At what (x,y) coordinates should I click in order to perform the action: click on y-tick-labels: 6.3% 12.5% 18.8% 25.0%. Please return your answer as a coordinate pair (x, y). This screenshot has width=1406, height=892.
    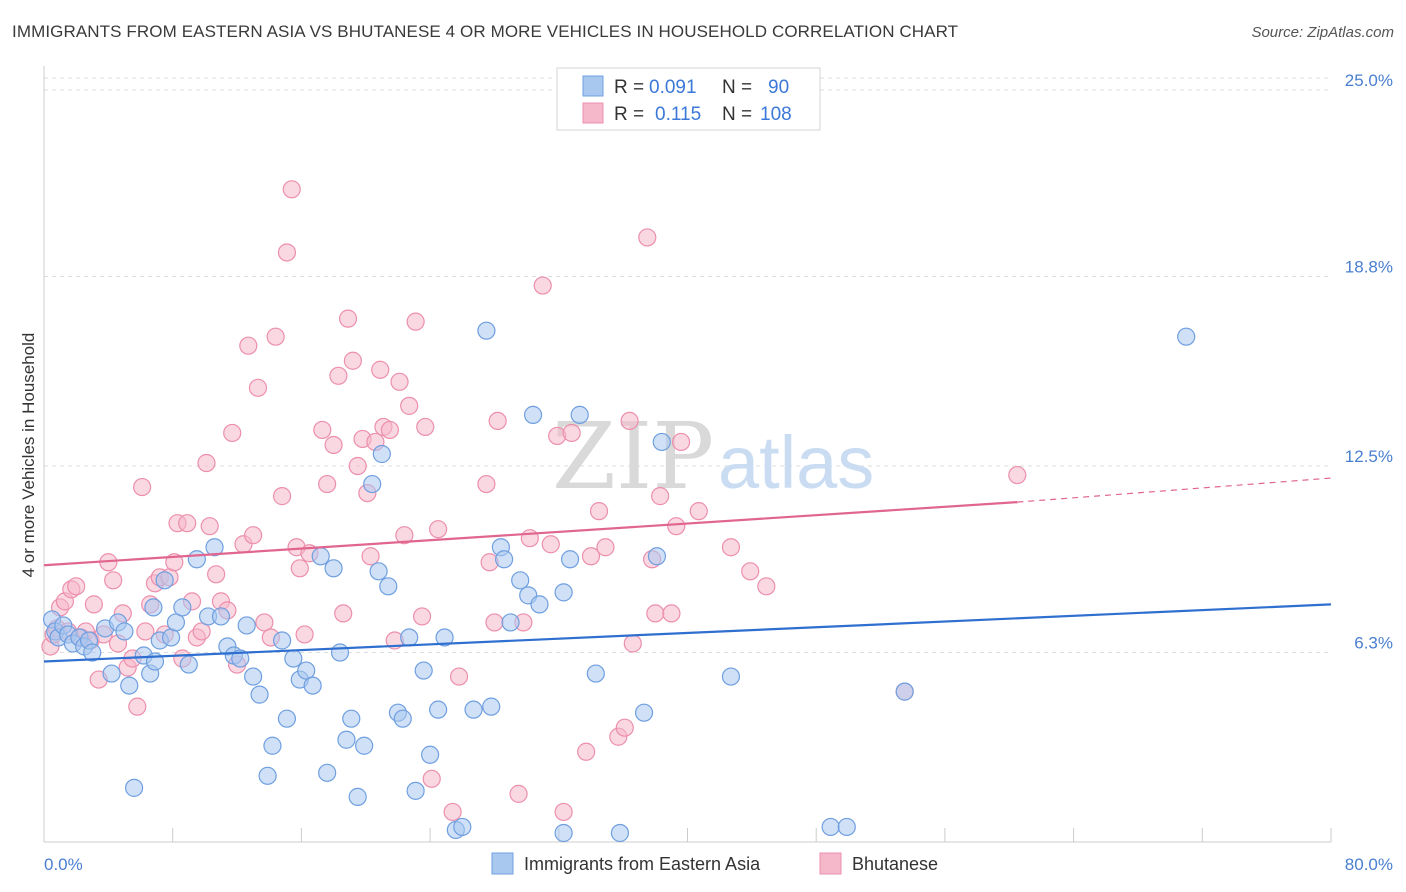
    Looking at the image, I should click on (1369, 361).